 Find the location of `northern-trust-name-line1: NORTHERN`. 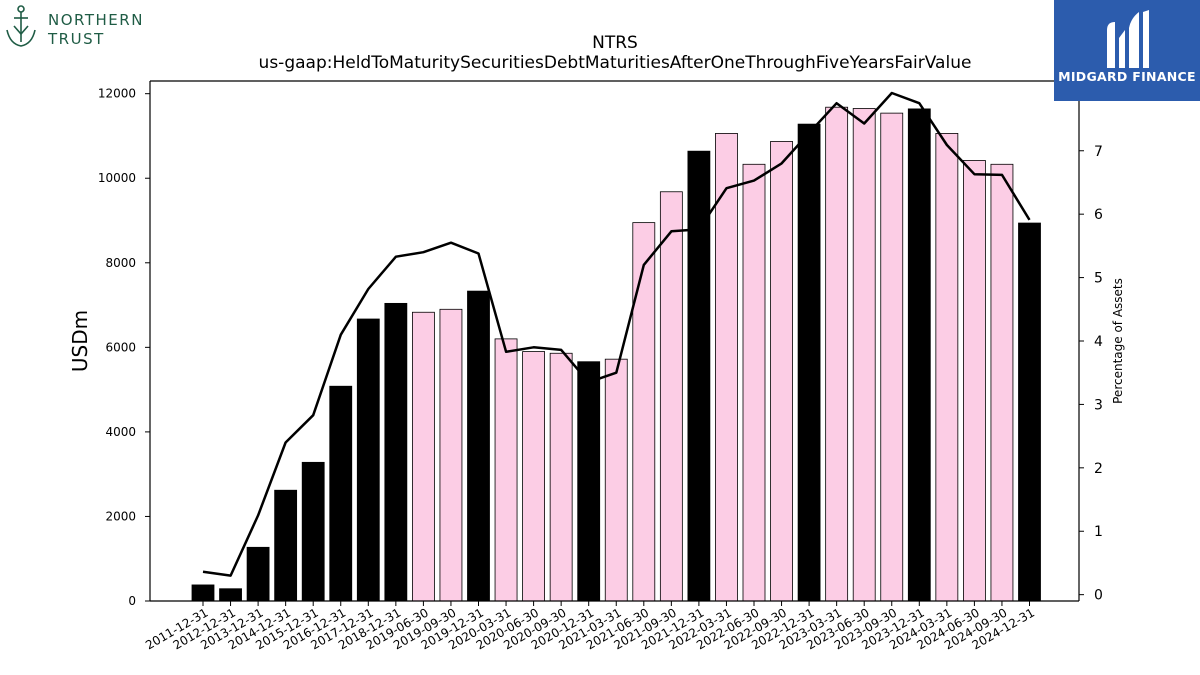

northern-trust-name-line1: NORTHERN is located at coordinates (96, 20).